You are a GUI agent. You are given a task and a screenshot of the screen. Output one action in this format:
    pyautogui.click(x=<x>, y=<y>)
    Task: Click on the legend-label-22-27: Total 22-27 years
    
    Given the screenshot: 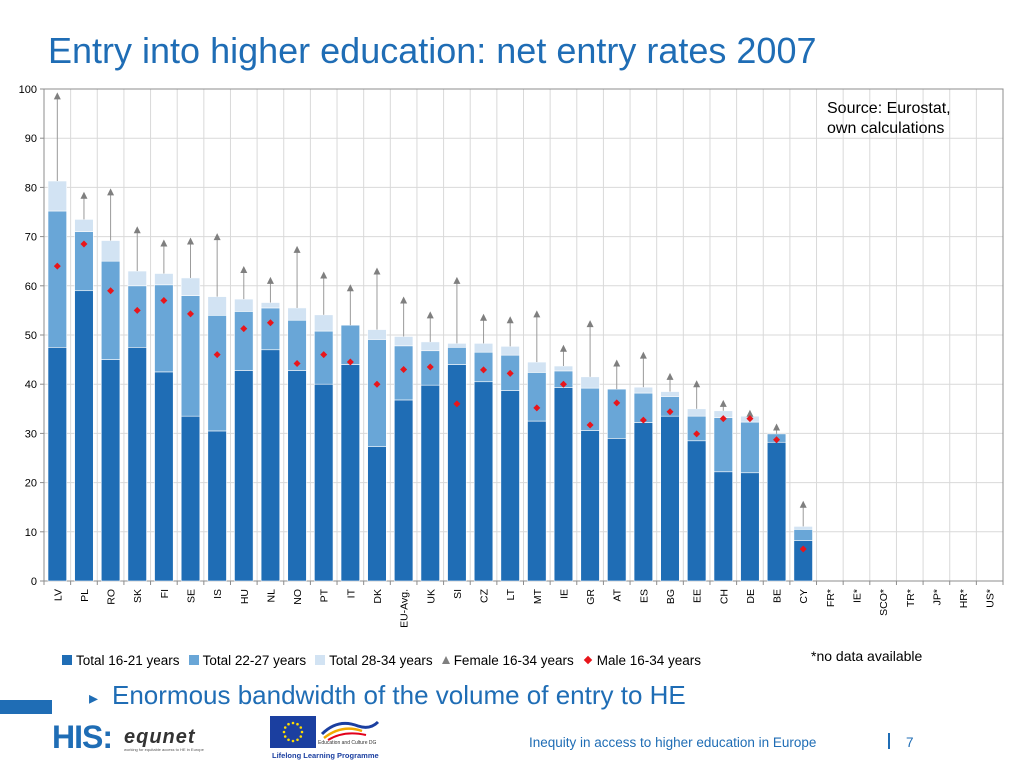 What is the action you would take?
    pyautogui.click(x=254, y=660)
    